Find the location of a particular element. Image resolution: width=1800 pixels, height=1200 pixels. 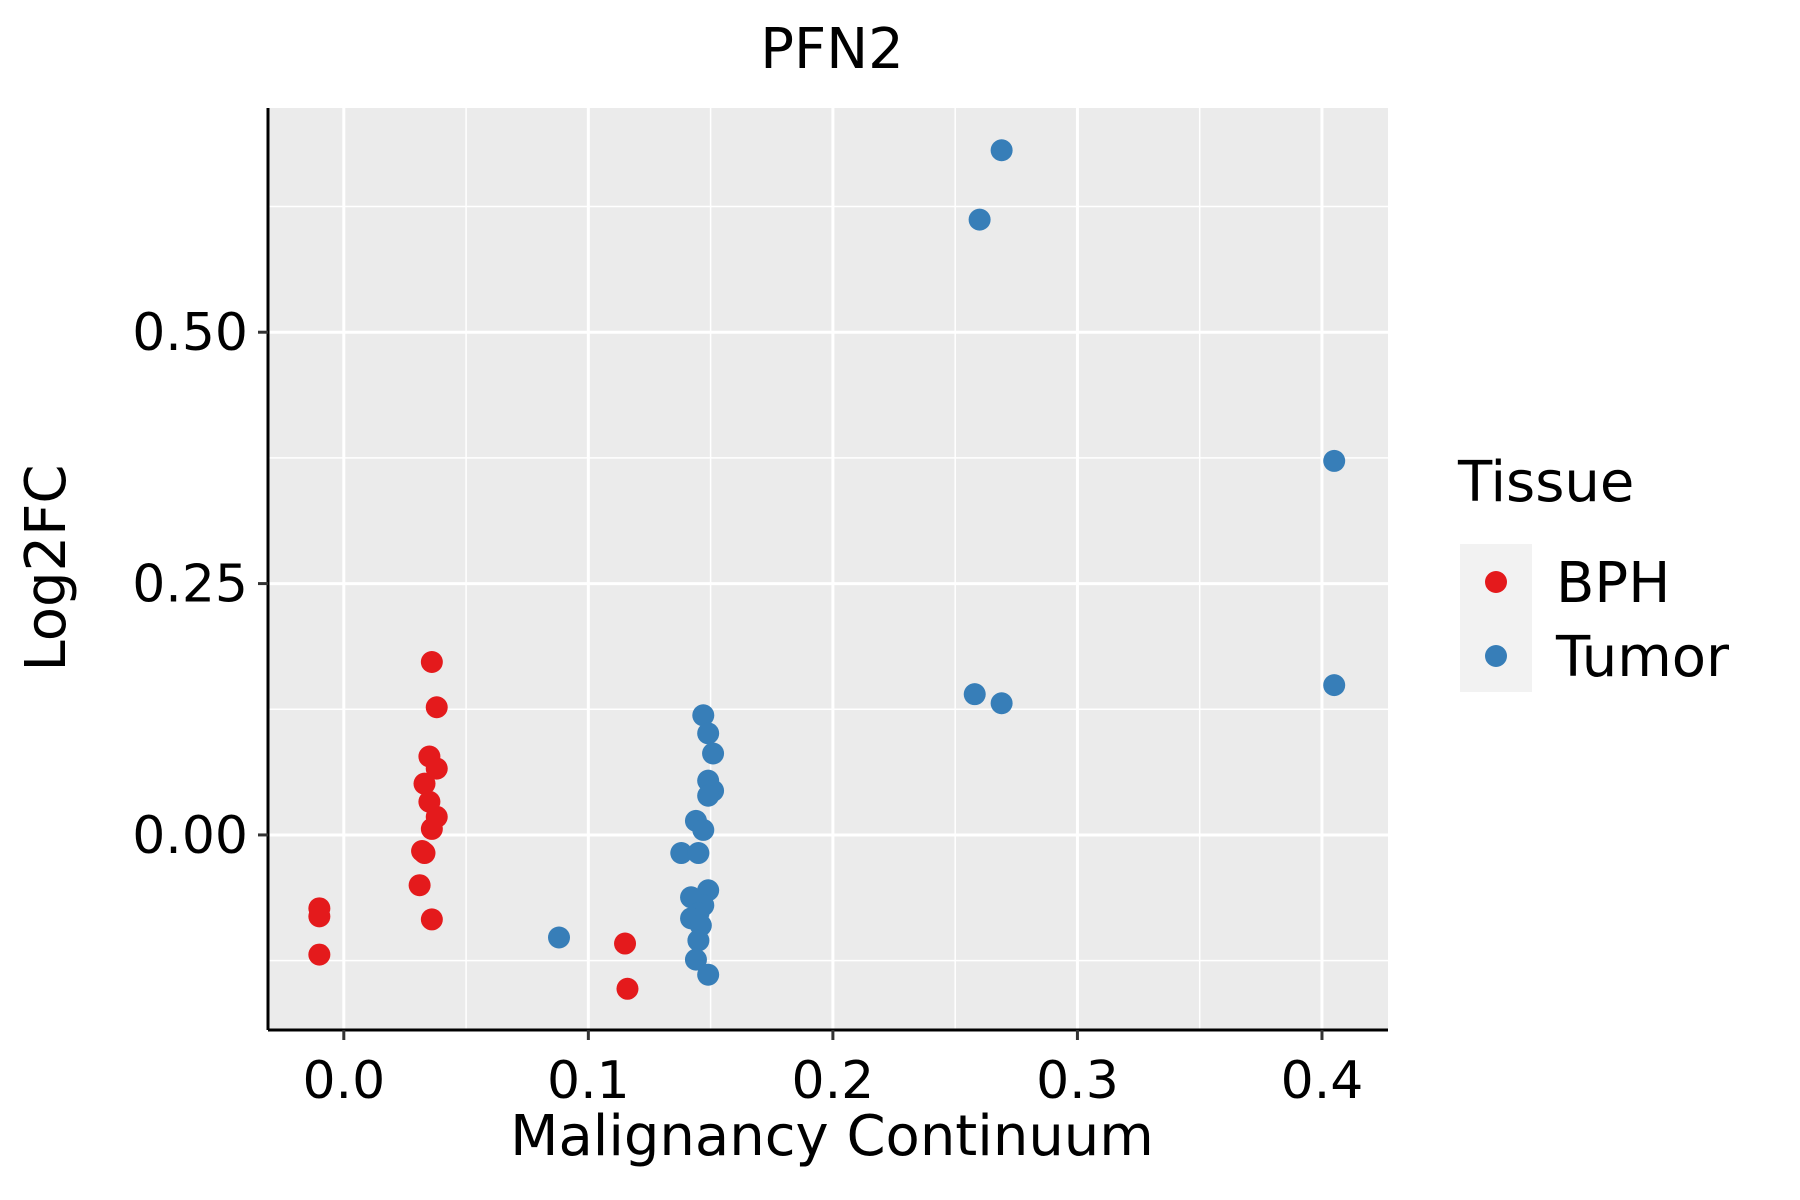

legend-key-bph is located at coordinates (1496, 582).